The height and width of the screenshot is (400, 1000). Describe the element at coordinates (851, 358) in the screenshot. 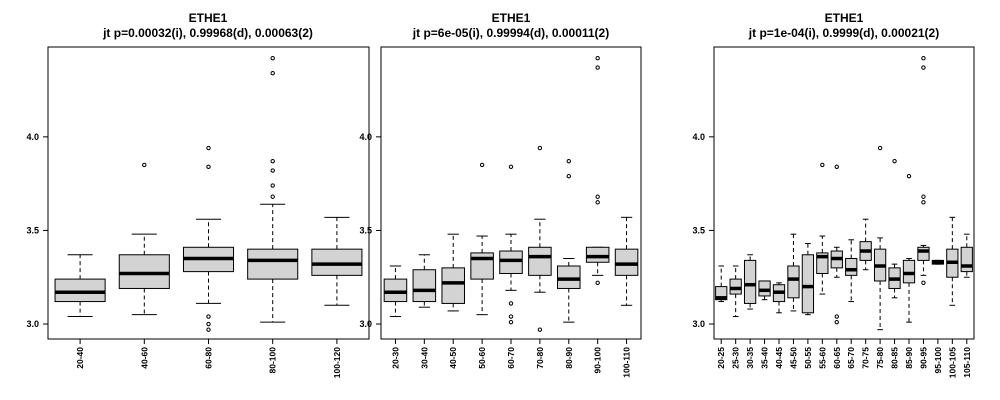

I see `panel-3-category-label: 65-70` at that location.